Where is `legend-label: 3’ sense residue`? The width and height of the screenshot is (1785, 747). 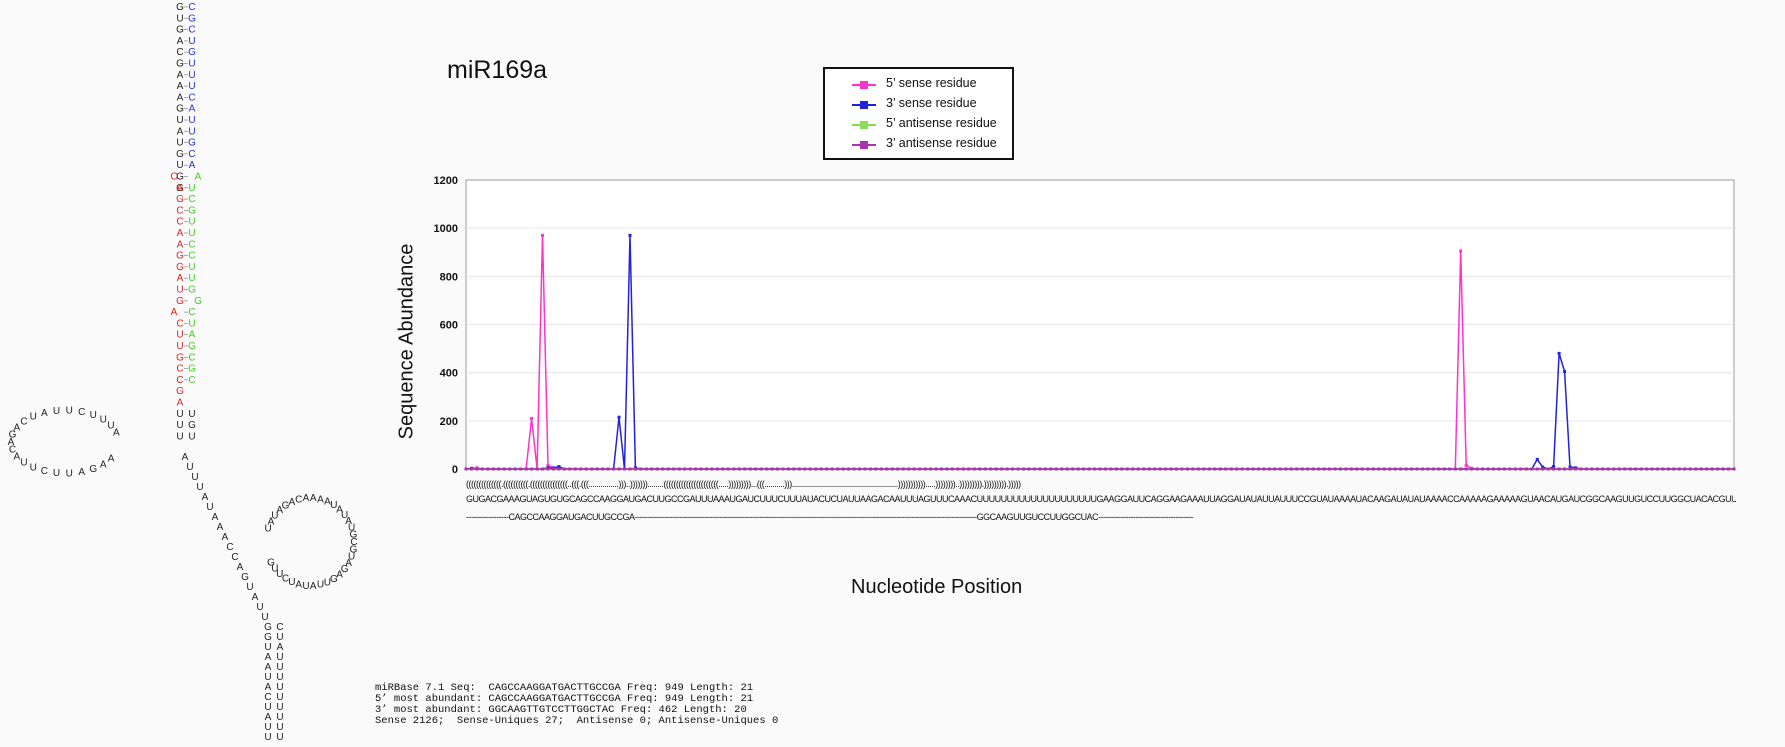 legend-label: 3’ sense residue is located at coordinates (931, 103).